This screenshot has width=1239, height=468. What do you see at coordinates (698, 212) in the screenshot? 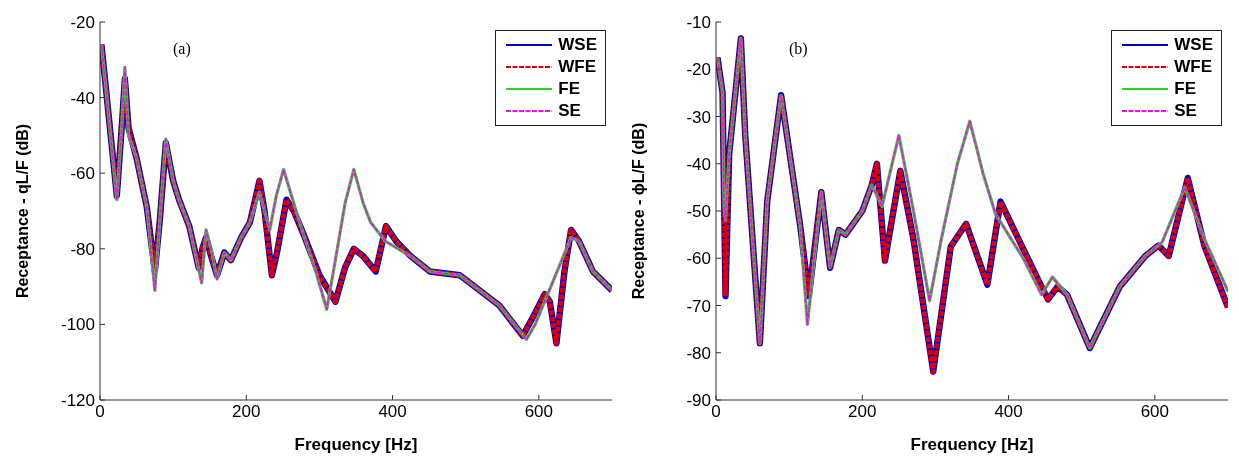
I see `y-tick-label: -50` at bounding box center [698, 212].